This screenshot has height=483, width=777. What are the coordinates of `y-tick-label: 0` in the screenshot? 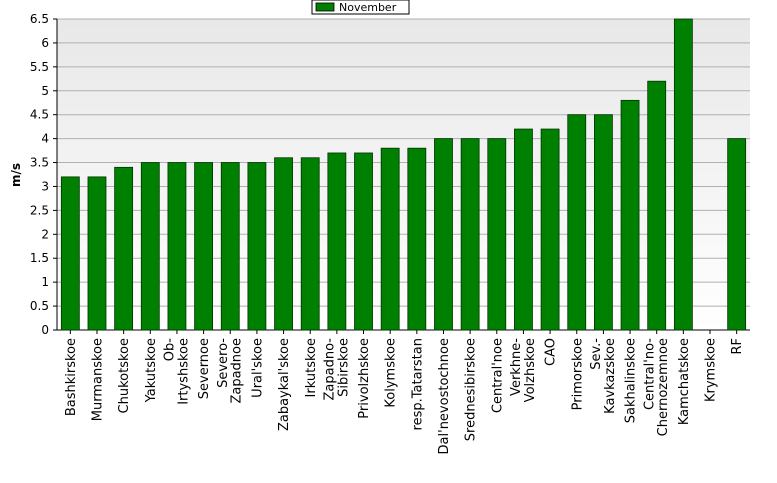 It's located at (45, 330).